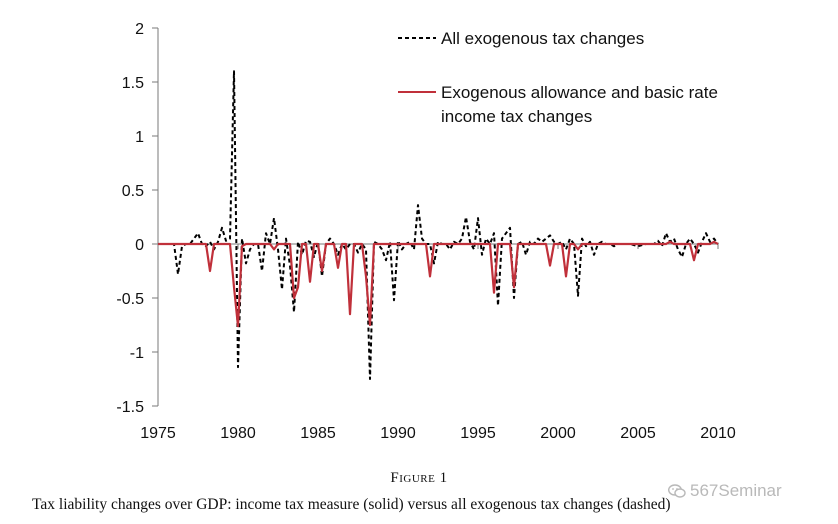 The image size is (838, 524). Describe the element at coordinates (398, 433) in the screenshot. I see `x-tick-label: 1990` at that location.